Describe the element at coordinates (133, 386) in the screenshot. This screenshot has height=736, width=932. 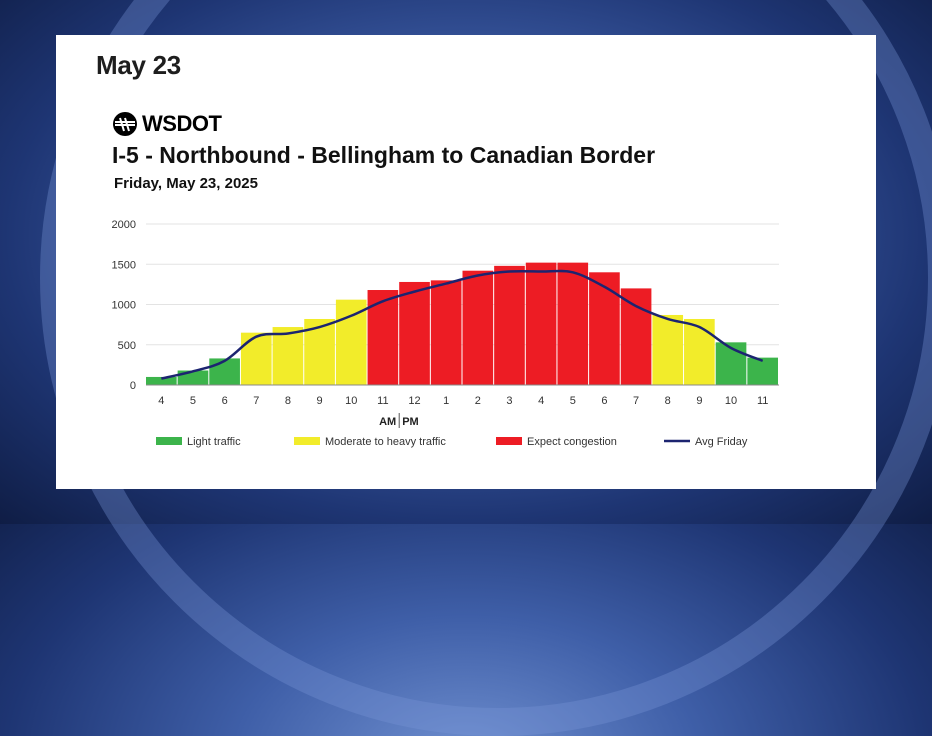
I see `y-tick-label: 0` at that location.